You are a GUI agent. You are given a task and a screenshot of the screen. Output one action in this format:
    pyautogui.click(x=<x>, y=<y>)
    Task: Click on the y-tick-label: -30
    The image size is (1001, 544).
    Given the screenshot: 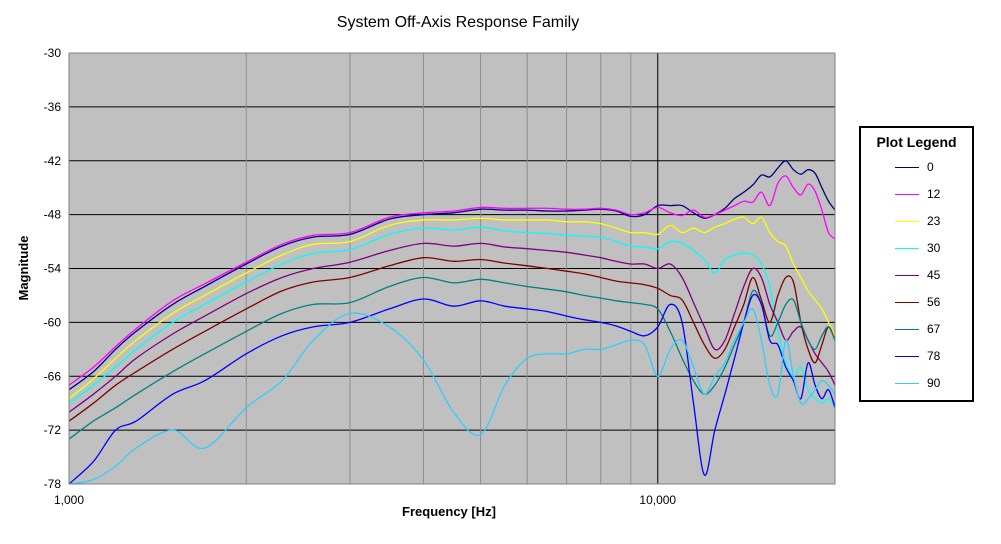 What is the action you would take?
    pyautogui.click(x=53, y=53)
    